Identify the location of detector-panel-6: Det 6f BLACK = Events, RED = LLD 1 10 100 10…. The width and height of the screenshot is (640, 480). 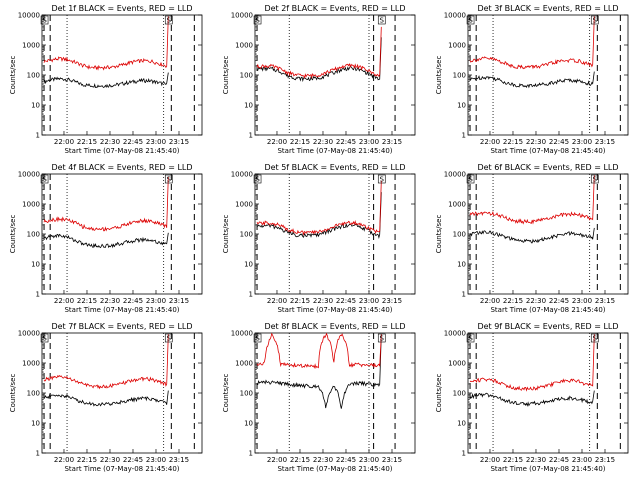
(532, 238).